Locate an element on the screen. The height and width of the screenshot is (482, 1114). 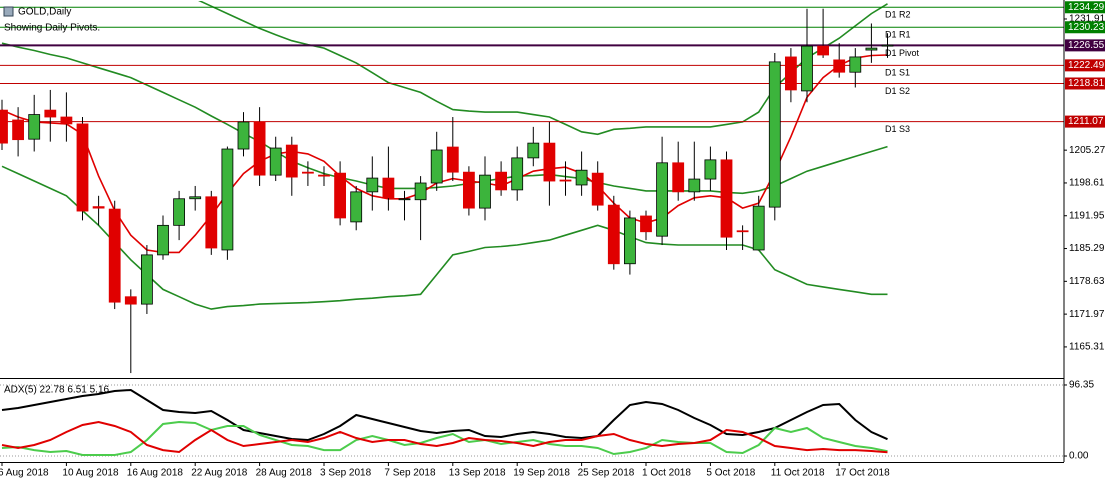
y-tick-label: 96.35 is located at coordinates (1081, 385).